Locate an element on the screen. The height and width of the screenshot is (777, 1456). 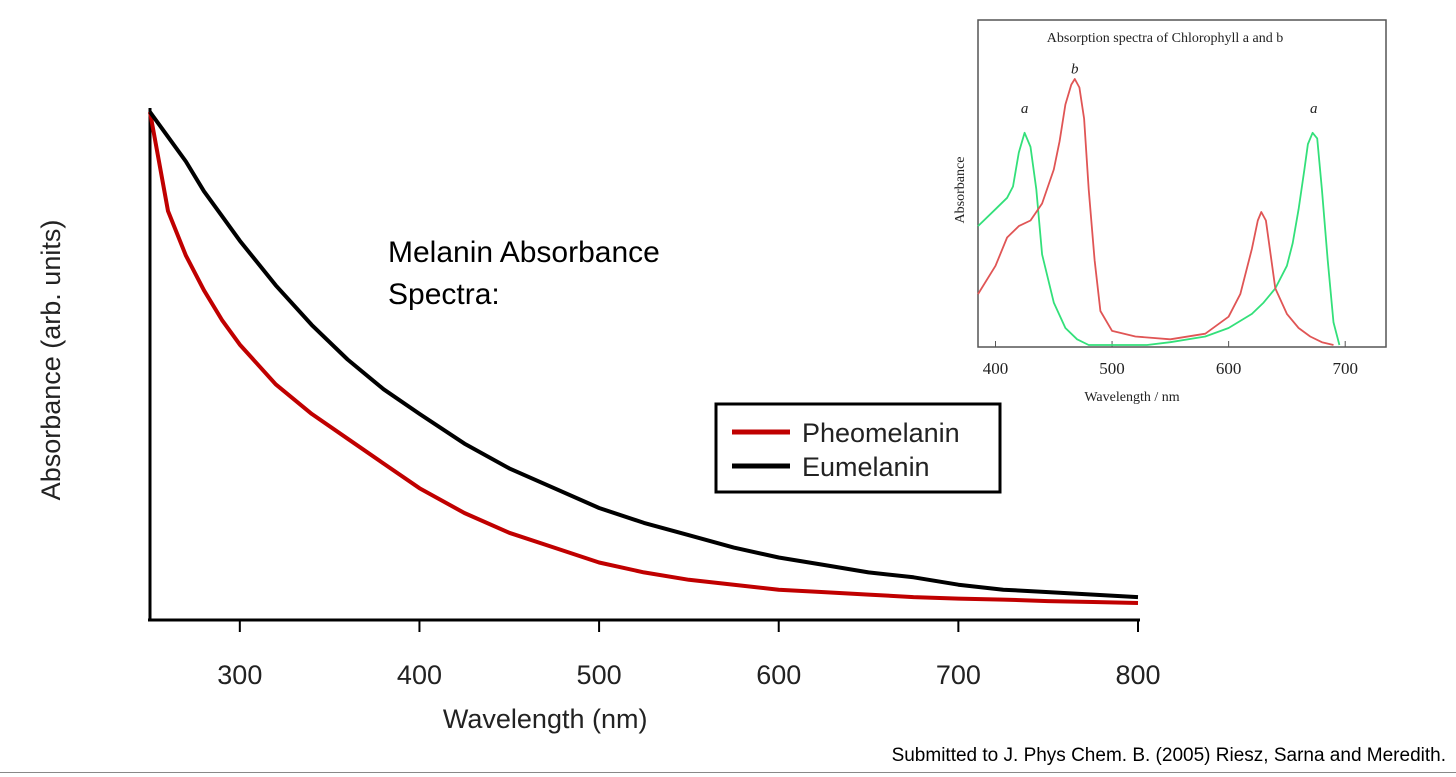
legend-label-pheomelanin: Pheomelanin is located at coordinates (881, 433).